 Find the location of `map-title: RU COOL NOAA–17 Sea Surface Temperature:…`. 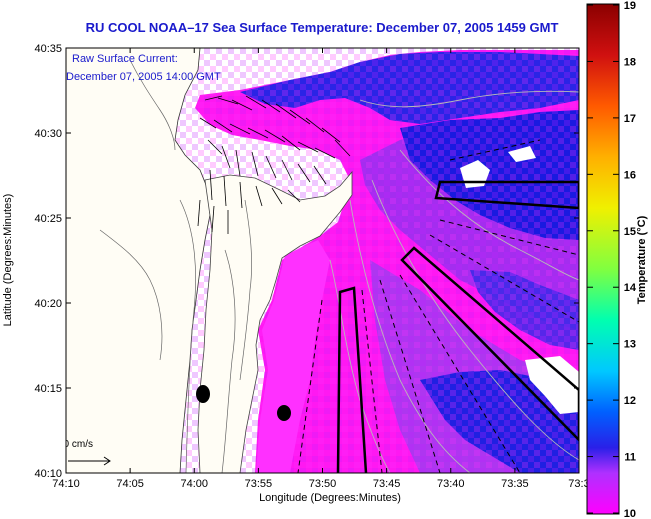

map-title: RU COOL NOAA–17 Sea Surface Temperature:… is located at coordinates (322, 27).